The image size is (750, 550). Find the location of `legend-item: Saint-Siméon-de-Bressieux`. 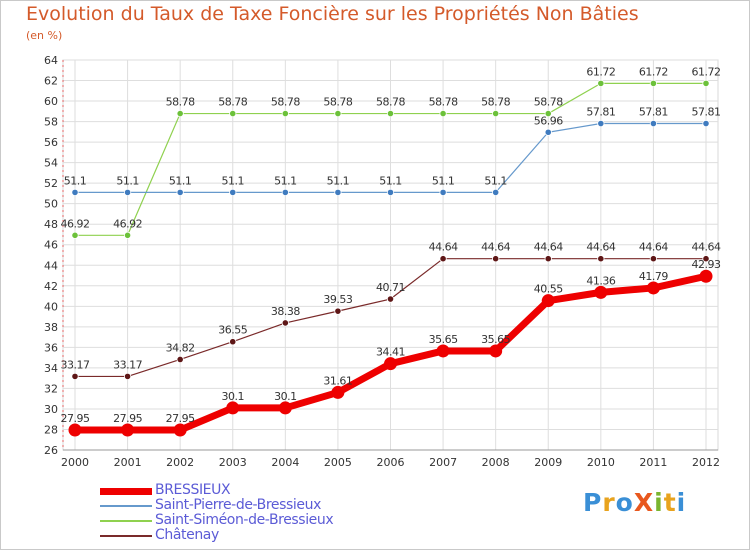

legend-item: Saint-Siméon-de-Bressieux is located at coordinates (240, 520).